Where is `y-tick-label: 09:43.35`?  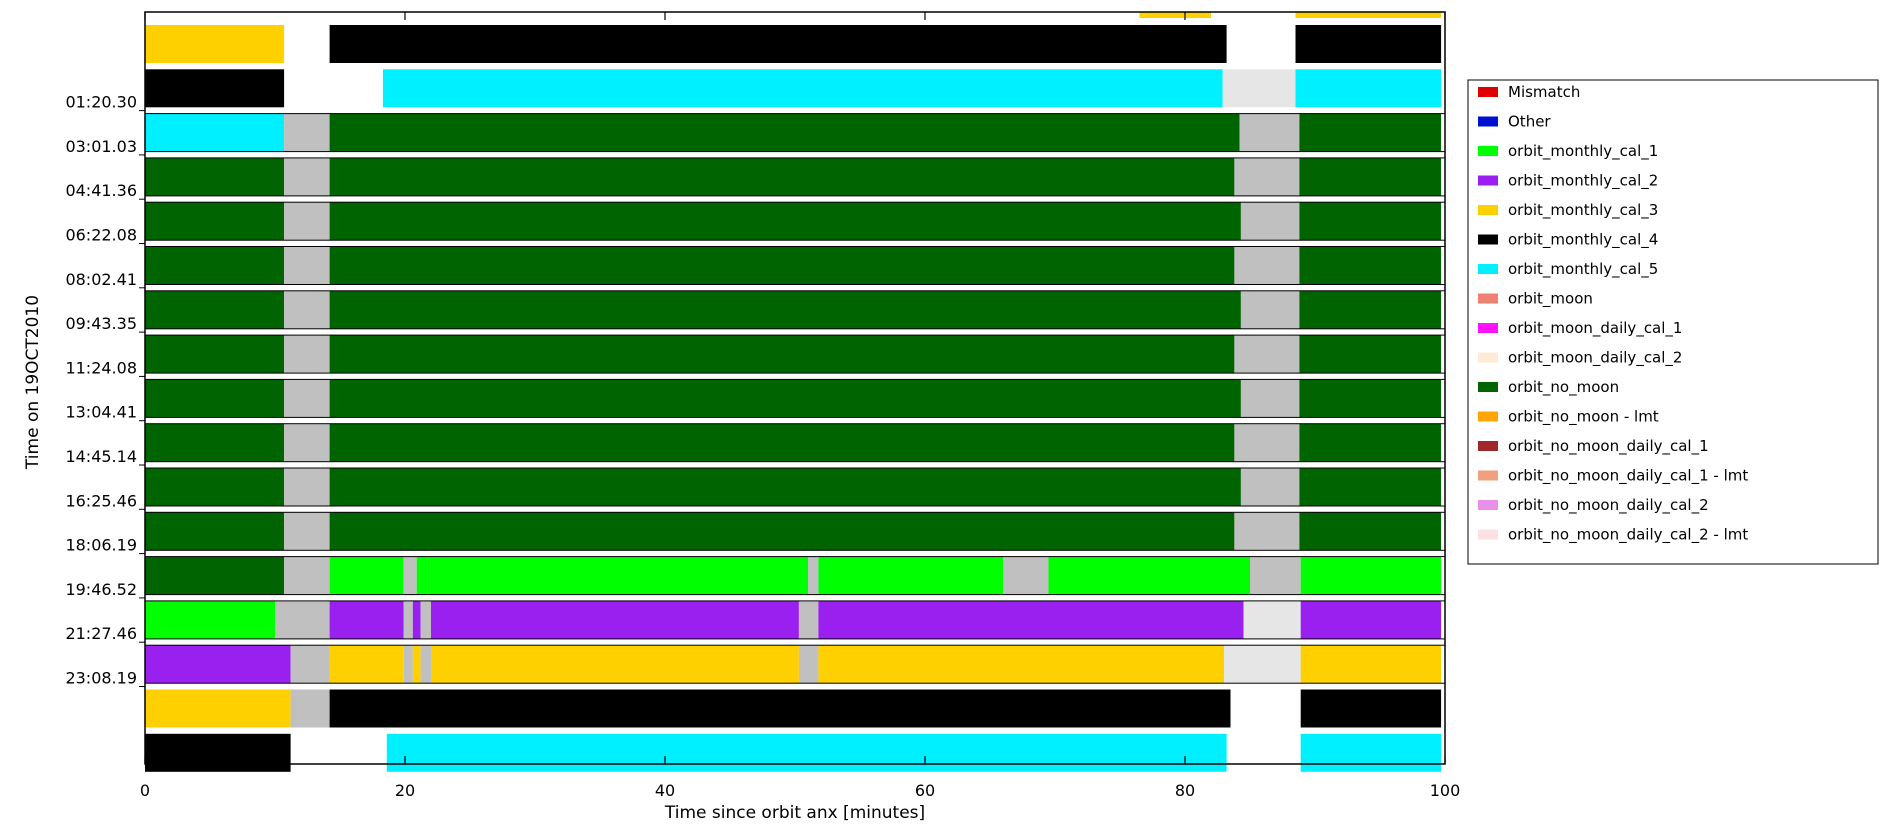
y-tick-label: 09:43.35 is located at coordinates (101, 323).